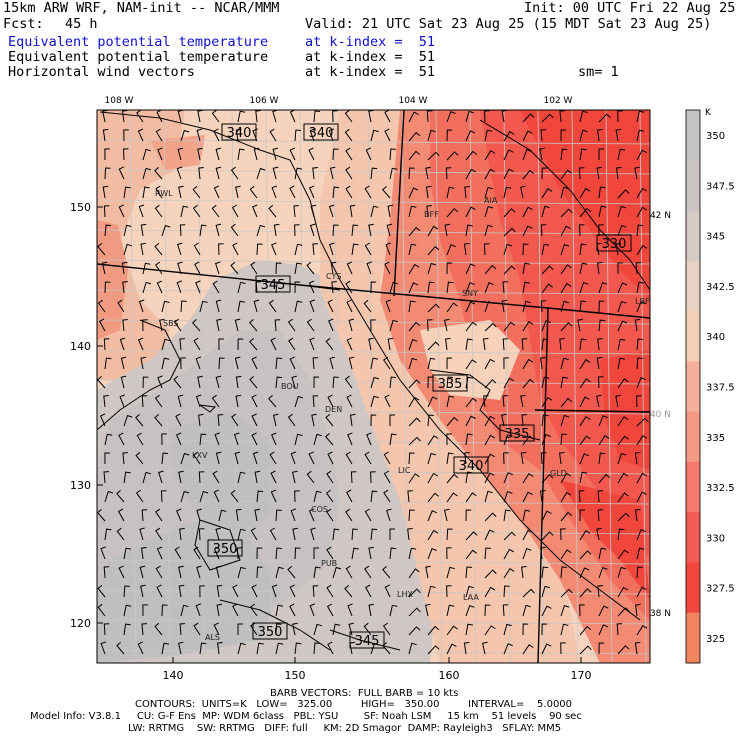  Describe the element at coordinates (138, 42) in the screenshot. I see `field-1-name: Equivalent potential temperature` at that location.